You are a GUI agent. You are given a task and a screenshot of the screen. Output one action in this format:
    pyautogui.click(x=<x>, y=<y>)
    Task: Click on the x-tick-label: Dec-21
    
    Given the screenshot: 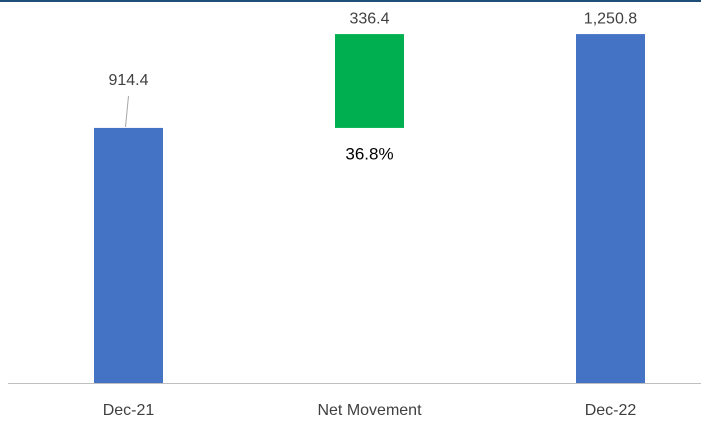 What is the action you would take?
    pyautogui.click(x=129, y=410)
    